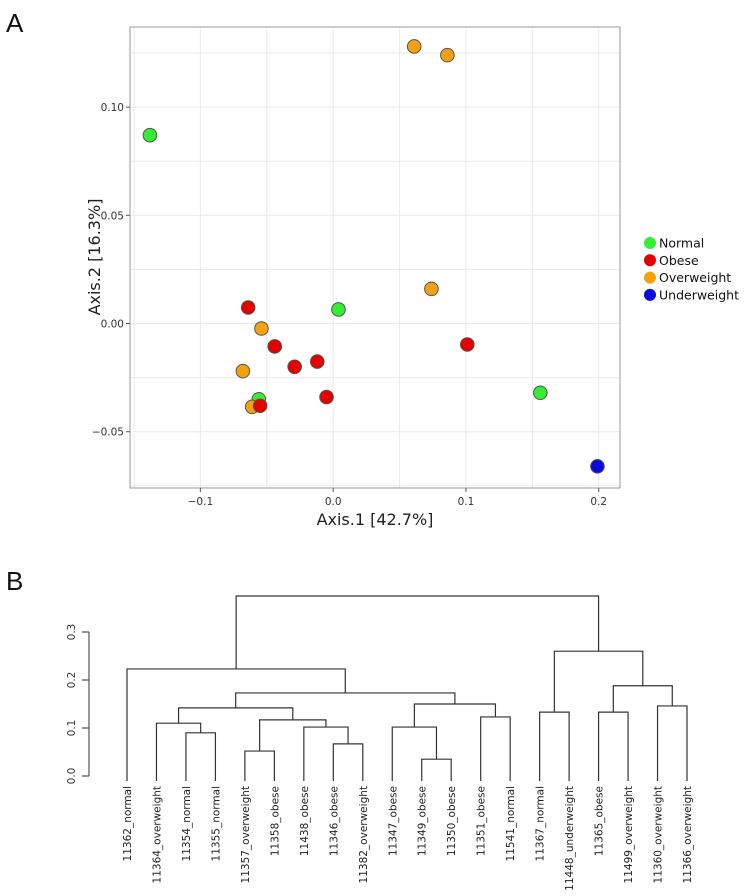 This screenshot has height=896, width=745. What do you see at coordinates (650, 294) in the screenshot?
I see `legend-marker-underweight` at bounding box center [650, 294].